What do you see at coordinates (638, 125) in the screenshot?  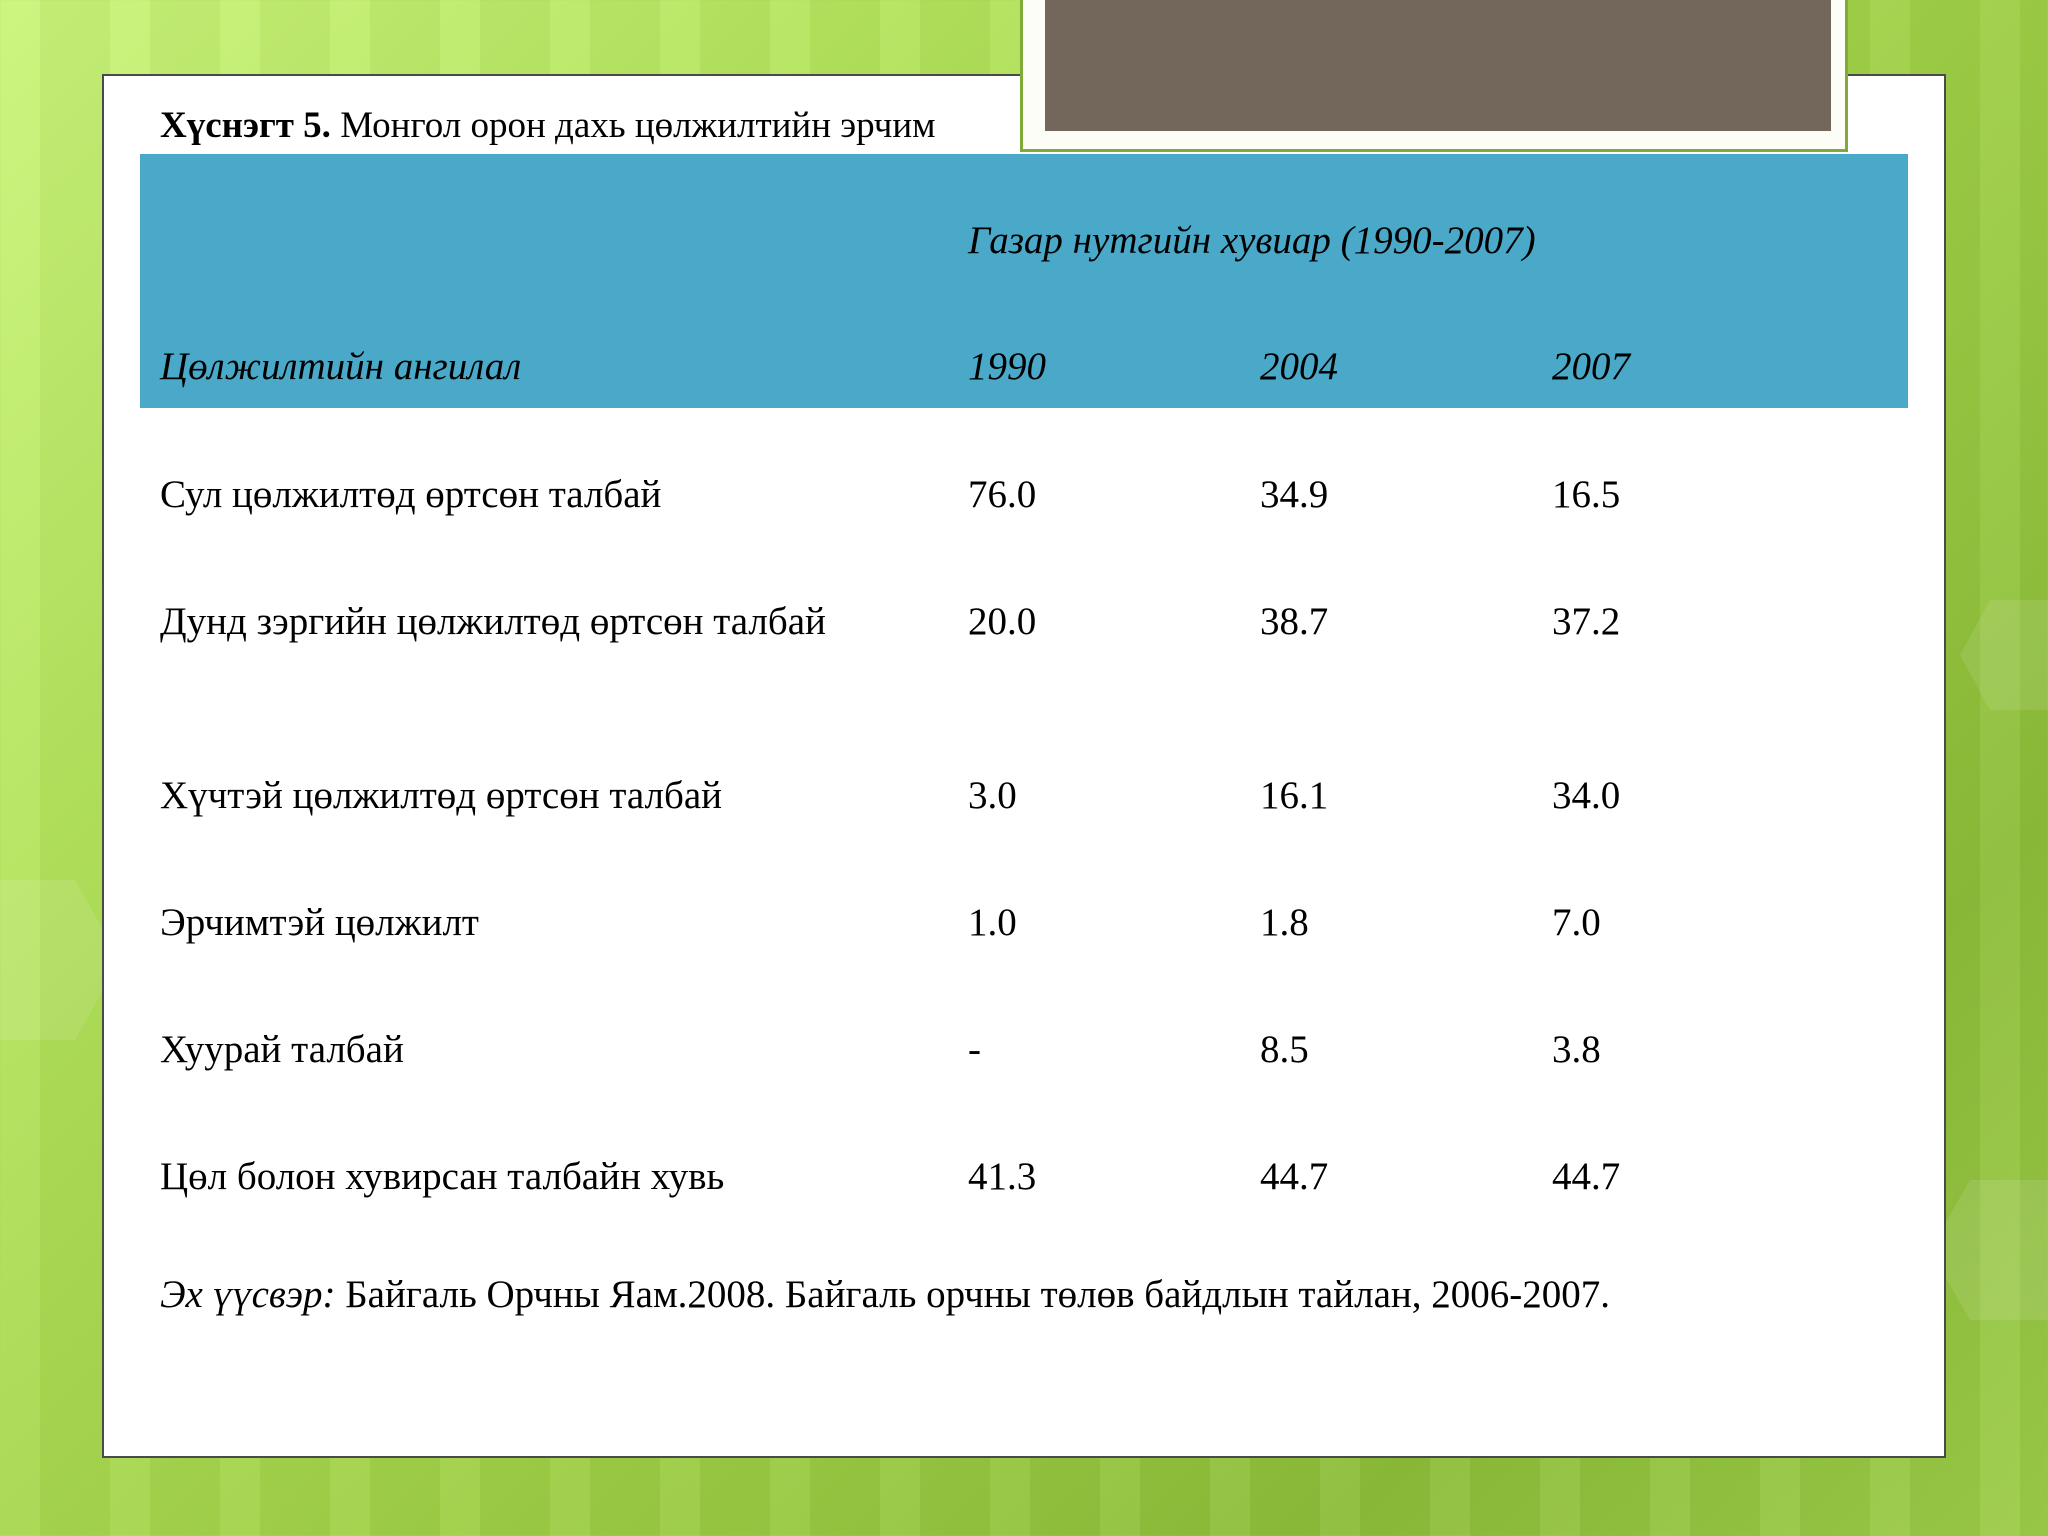 I see `table-caption: Монгол орон дахь цөлжилтийн эрчим` at bounding box center [638, 125].